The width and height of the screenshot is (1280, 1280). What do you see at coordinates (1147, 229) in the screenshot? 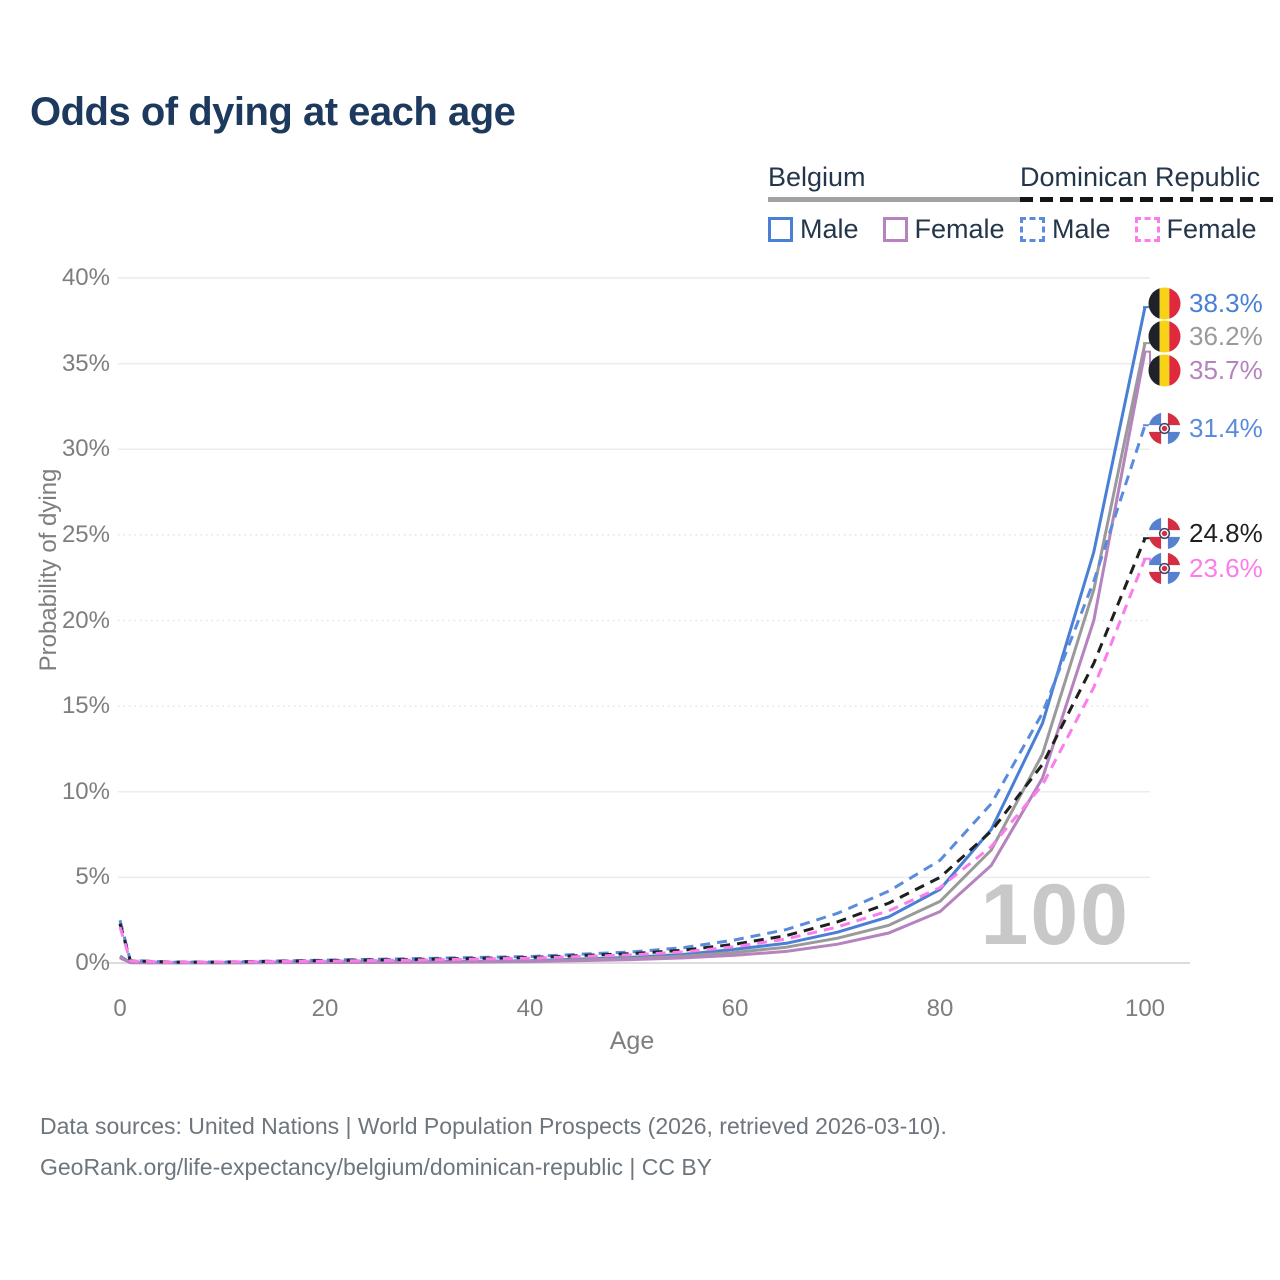
I see `checkbox-dominican-republic-female` at bounding box center [1147, 229].